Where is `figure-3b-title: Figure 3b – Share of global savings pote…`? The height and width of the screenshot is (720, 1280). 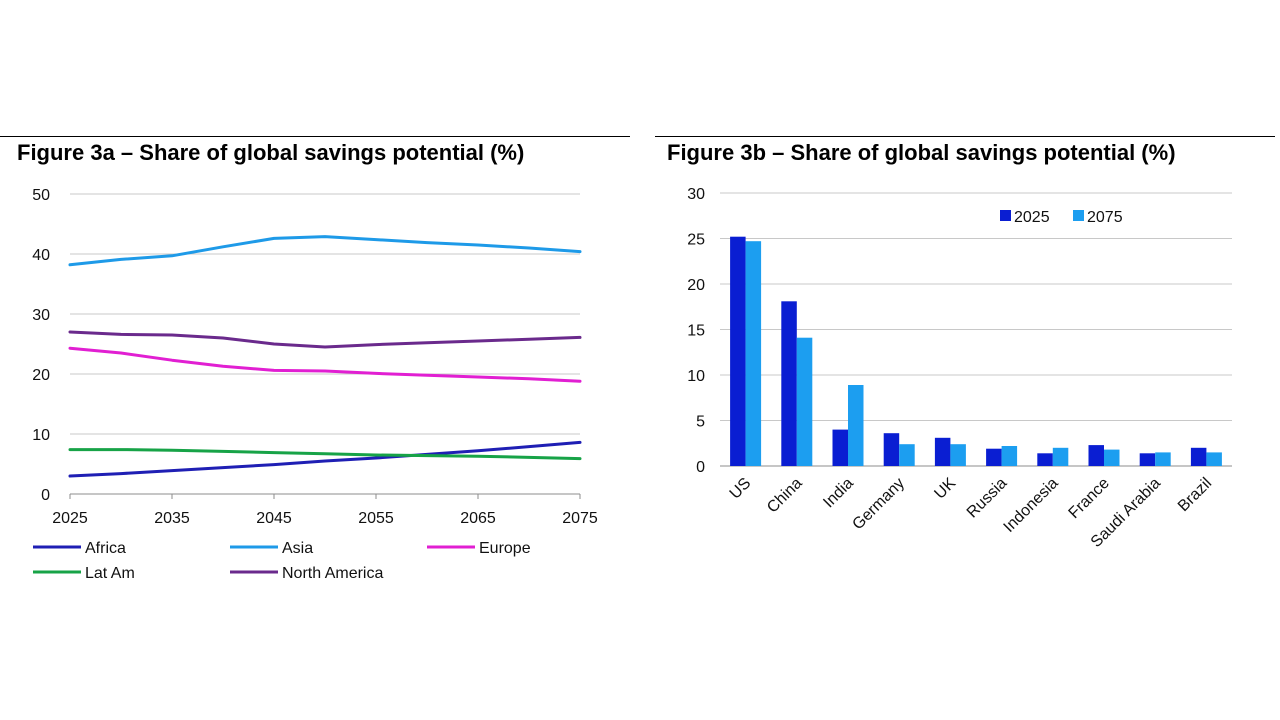
figure-3b-title: Figure 3b – Share of global savings pote… is located at coordinates (921, 152).